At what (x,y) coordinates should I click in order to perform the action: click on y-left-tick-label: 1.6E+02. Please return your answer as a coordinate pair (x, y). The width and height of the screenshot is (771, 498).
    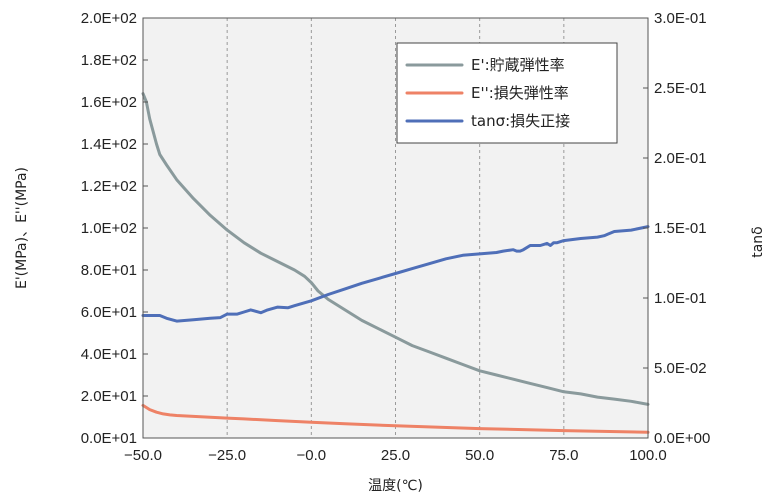
    Looking at the image, I should click on (109, 102).